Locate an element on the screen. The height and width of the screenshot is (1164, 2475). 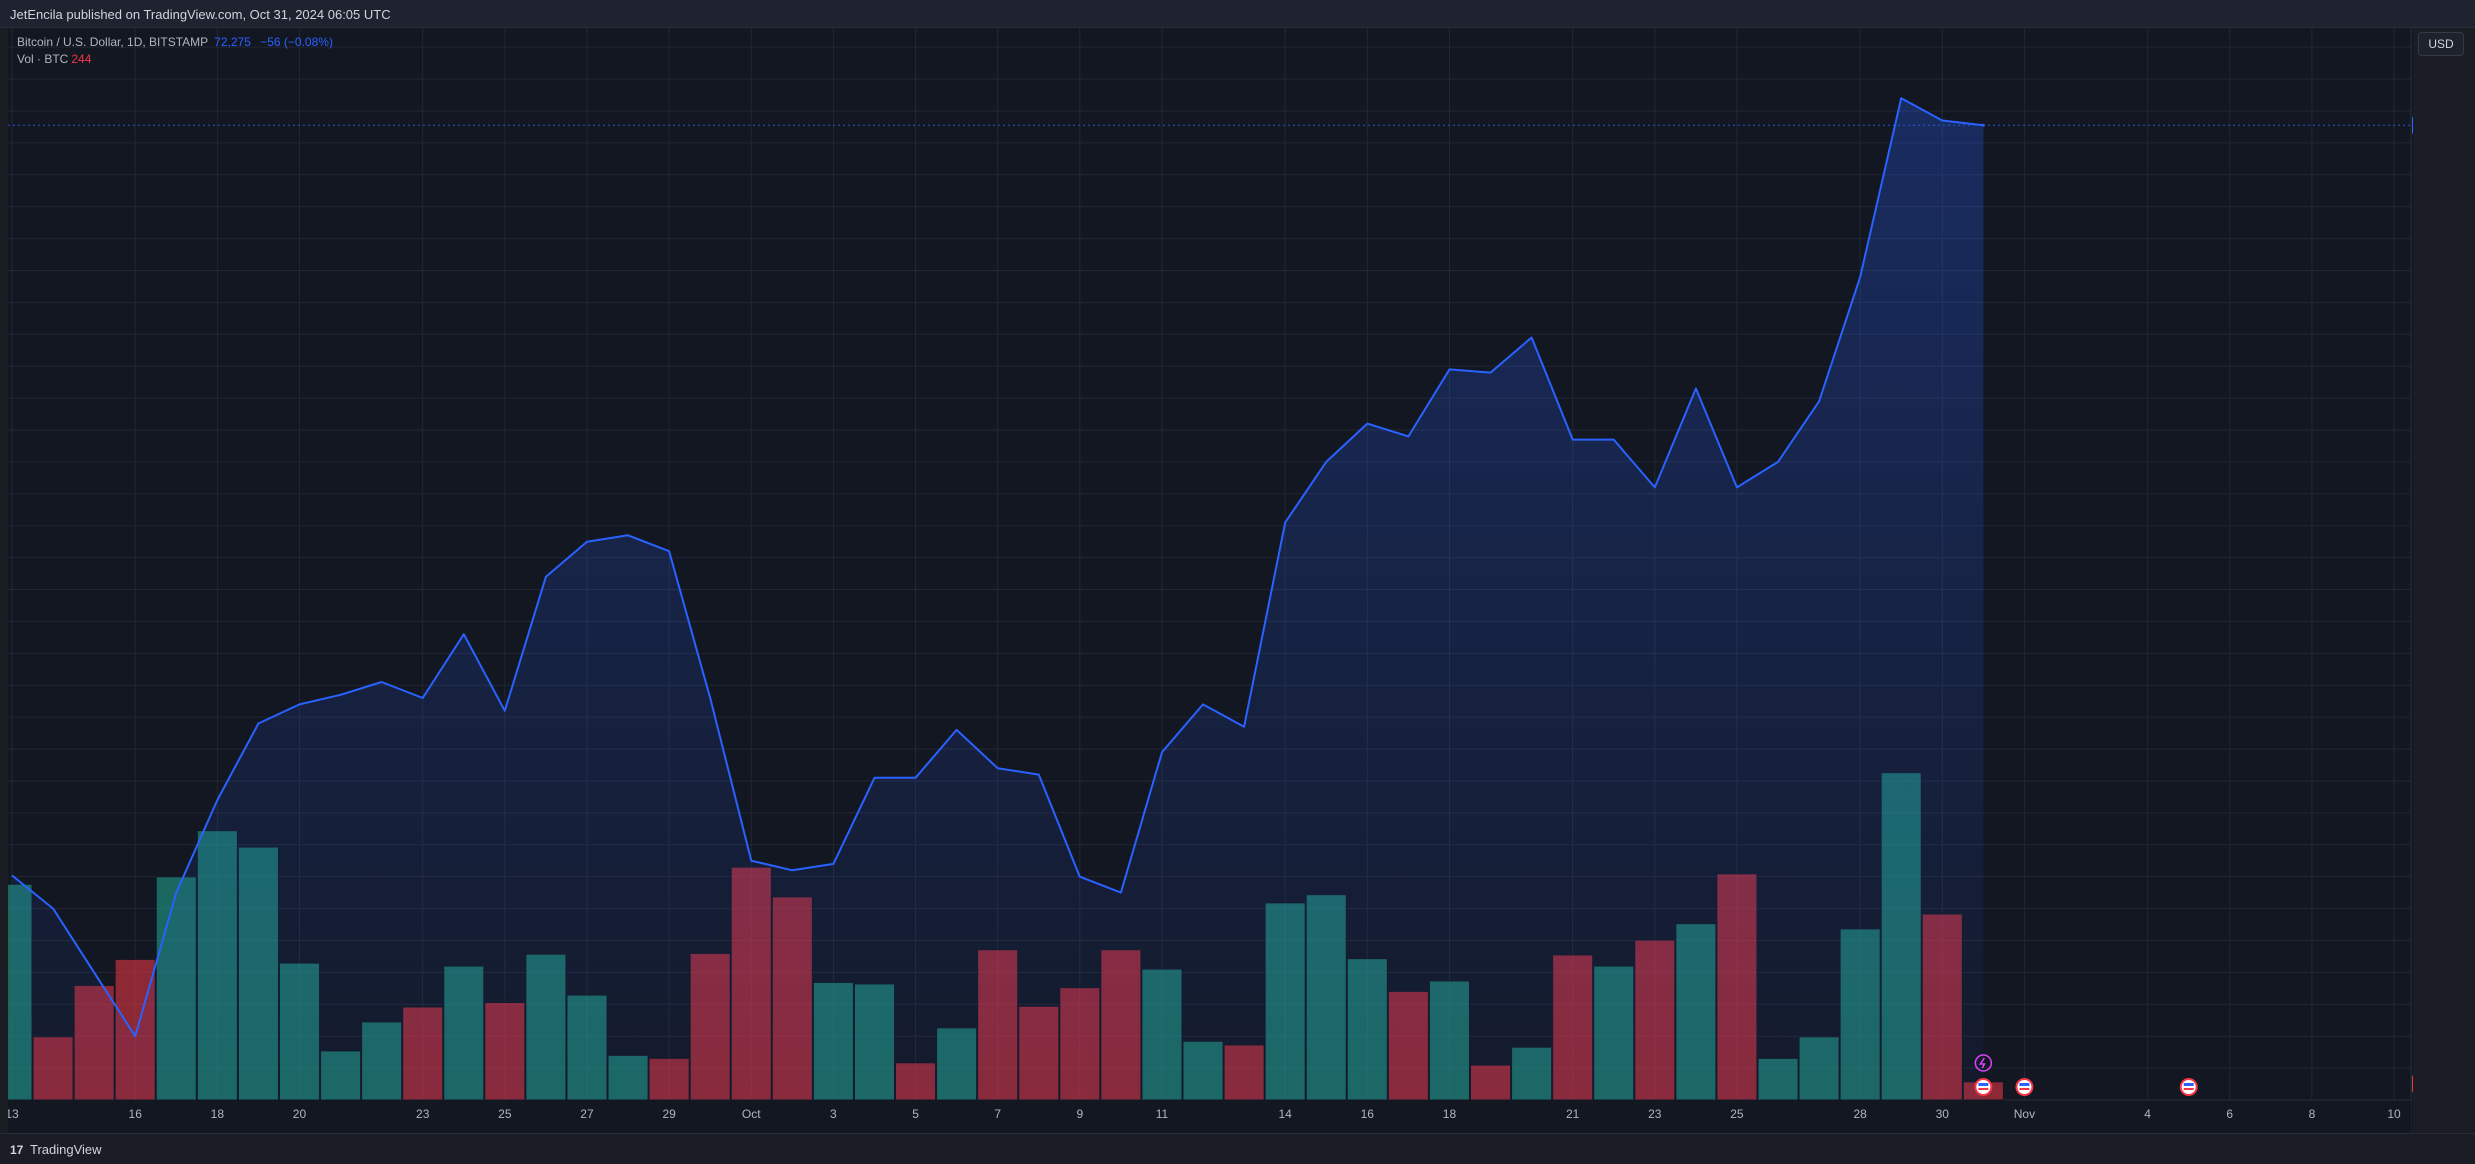
legend-symbol: Bitcoin / U.S. Dollar, 1D, BITSTAMP is located at coordinates (113, 42).